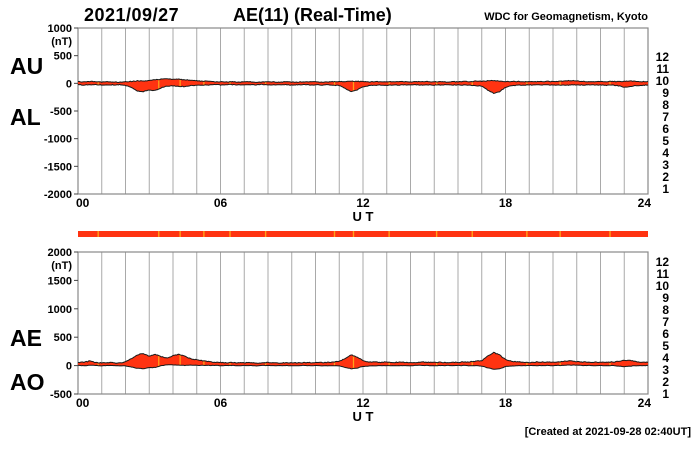 The height and width of the screenshot is (450, 700). Describe the element at coordinates (58, 140) in the screenshot. I see `y-tick-label: -1000` at that location.